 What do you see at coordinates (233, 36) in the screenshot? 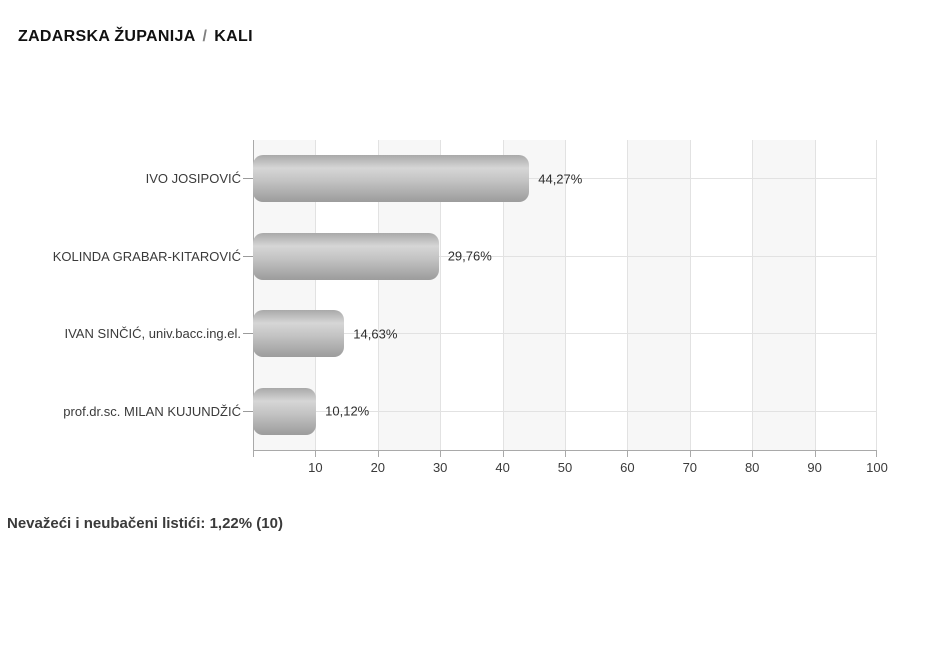
I see `municipality-name: KALI` at bounding box center [233, 36].